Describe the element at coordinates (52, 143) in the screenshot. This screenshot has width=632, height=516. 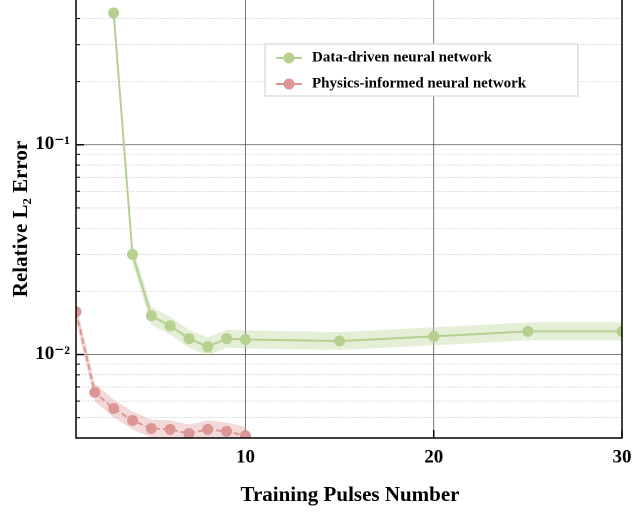
I see `y-tick-label: 10⁻¹` at that location.